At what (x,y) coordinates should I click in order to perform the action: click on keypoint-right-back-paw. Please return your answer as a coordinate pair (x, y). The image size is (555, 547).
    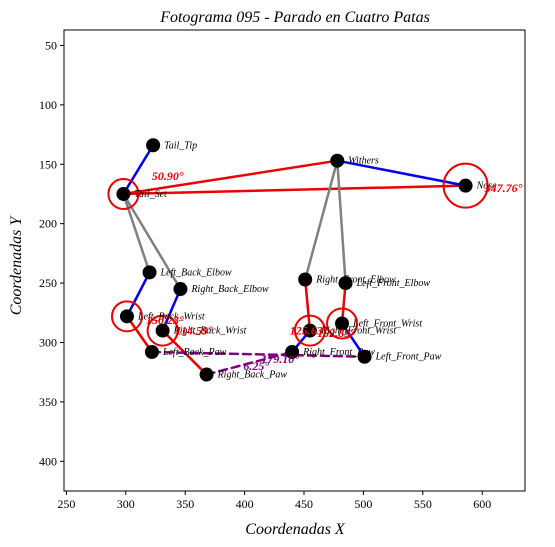
    Looking at the image, I should click on (206, 374).